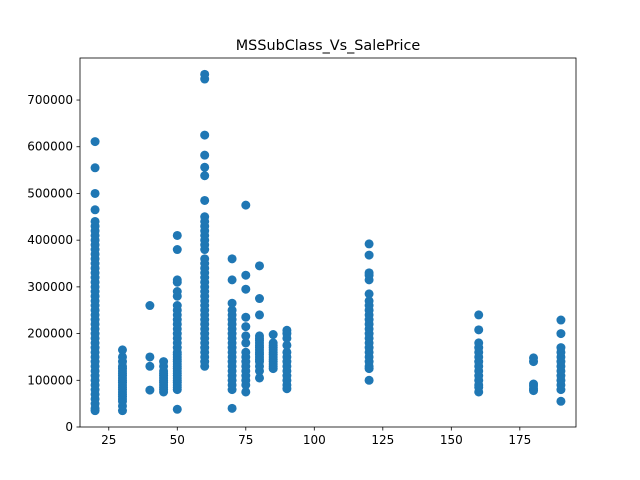 This screenshot has height=480, width=640. Describe the element at coordinates (50, 240) in the screenshot. I see `y-tick-label: 400000` at that location.